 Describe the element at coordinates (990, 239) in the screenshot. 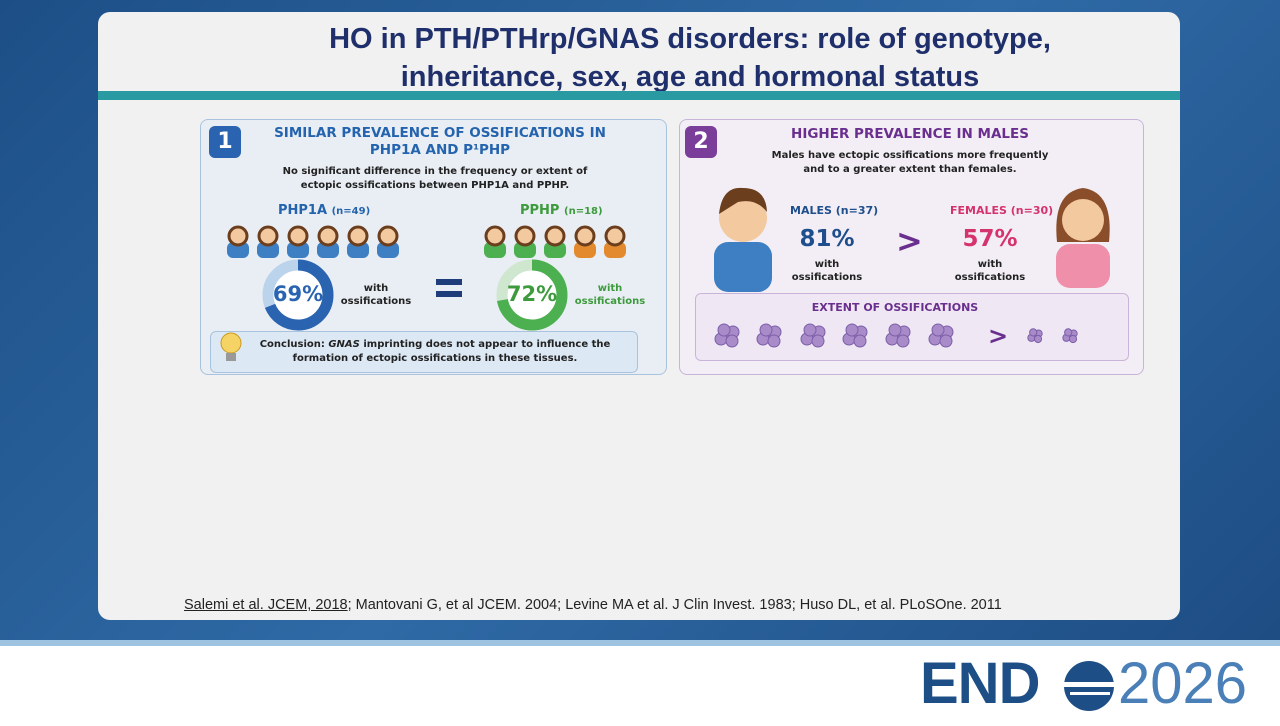

I see `percent: 57%` at that location.